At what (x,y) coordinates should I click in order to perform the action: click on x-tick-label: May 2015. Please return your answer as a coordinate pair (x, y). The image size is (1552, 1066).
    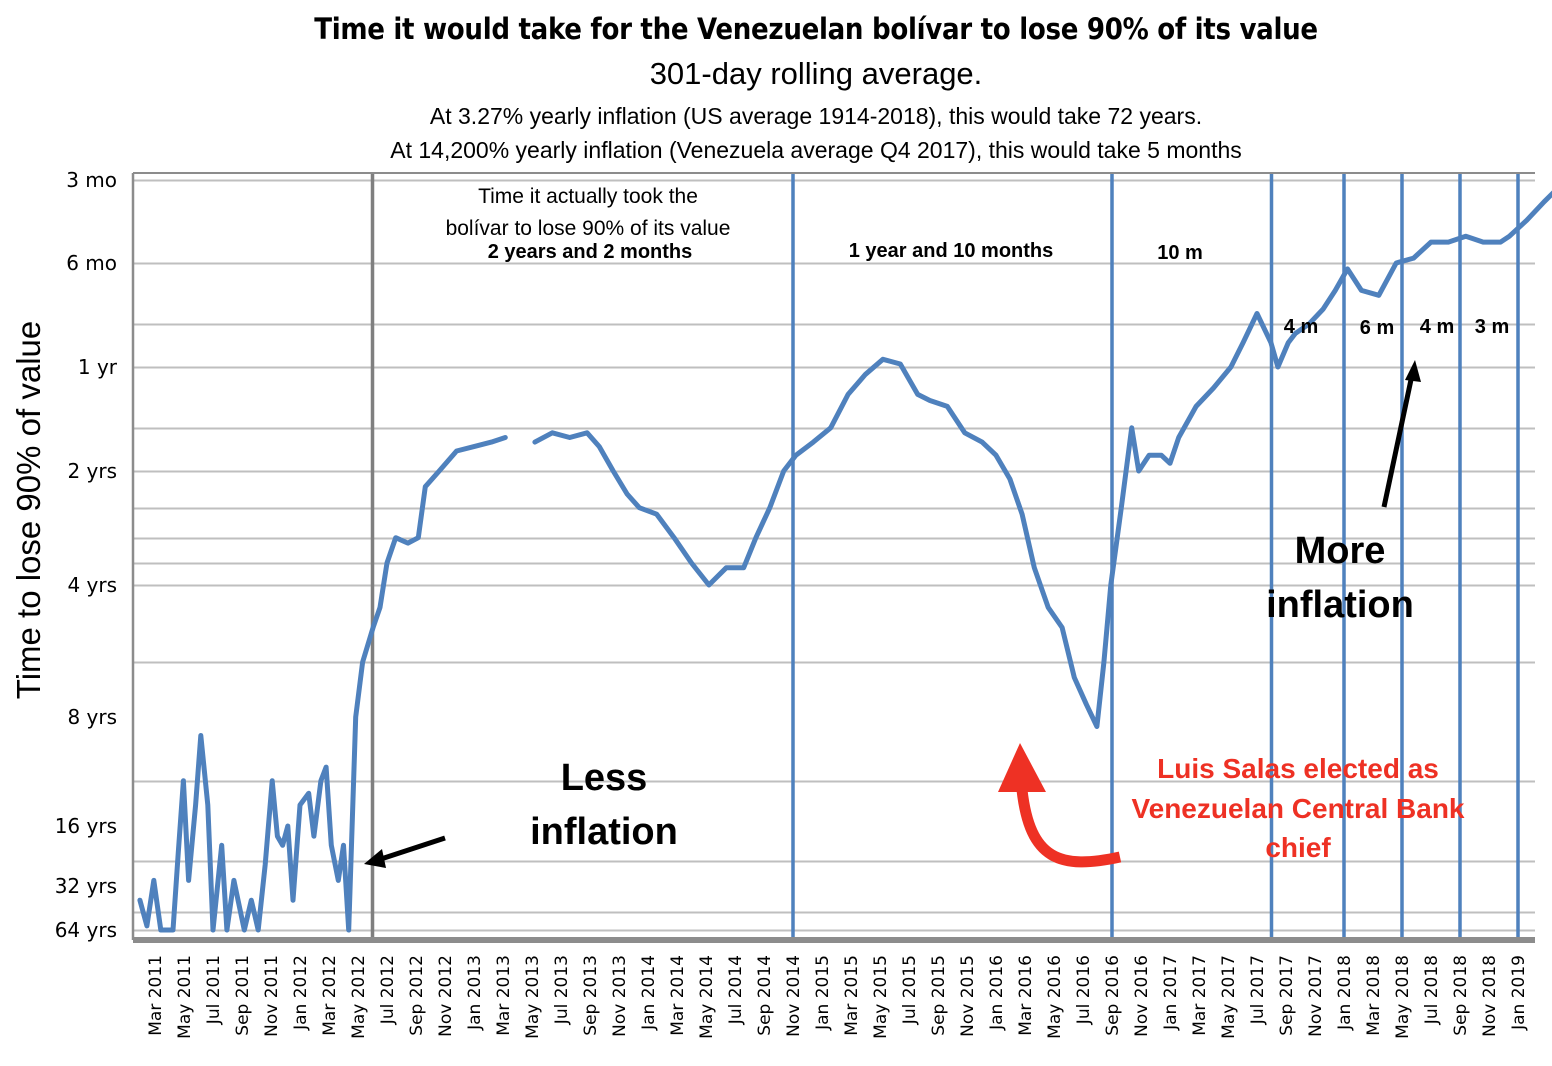
    Looking at the image, I should click on (881, 997).